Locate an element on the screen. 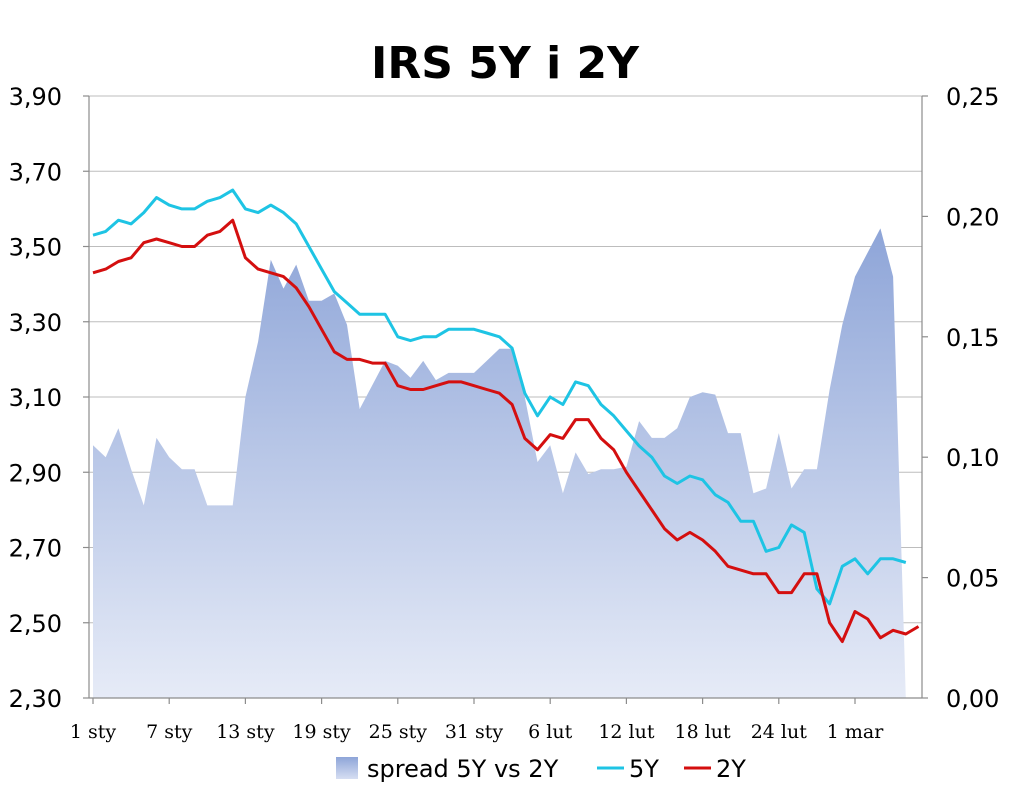 The height and width of the screenshot is (791, 1024). left-tick-label: 3,30 is located at coordinates (35, 323).